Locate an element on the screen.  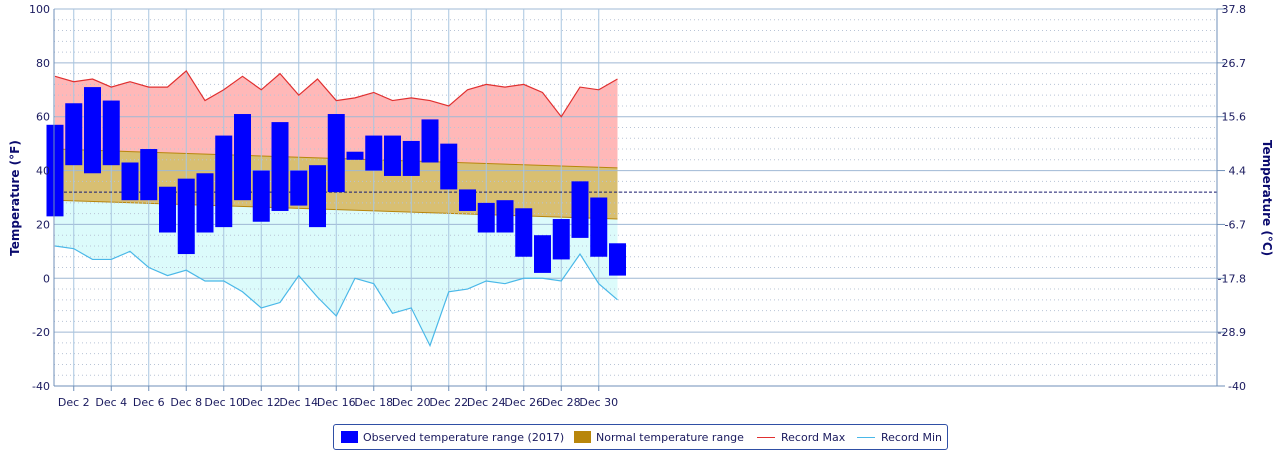
legend-record-min: Record Min is located at coordinates (899, 438).